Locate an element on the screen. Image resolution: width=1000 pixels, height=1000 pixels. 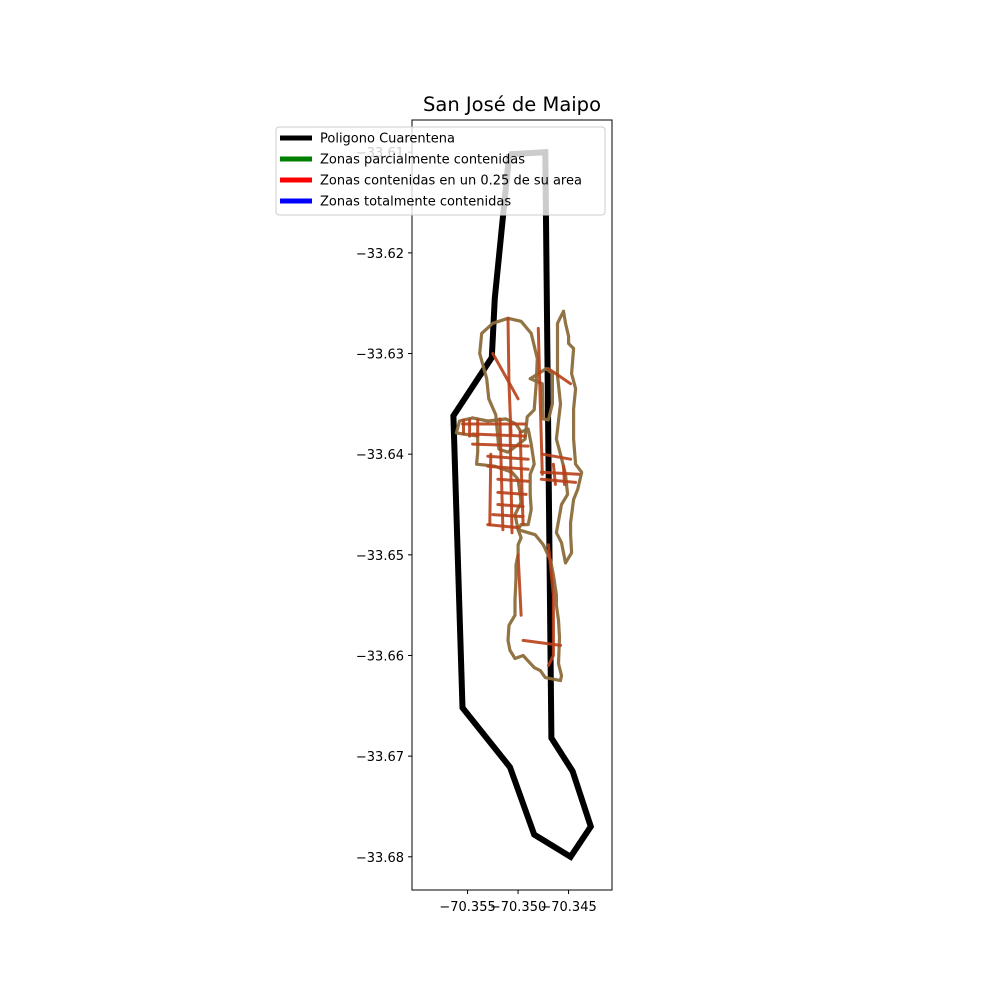
legend-box is located at coordinates (440, 171).